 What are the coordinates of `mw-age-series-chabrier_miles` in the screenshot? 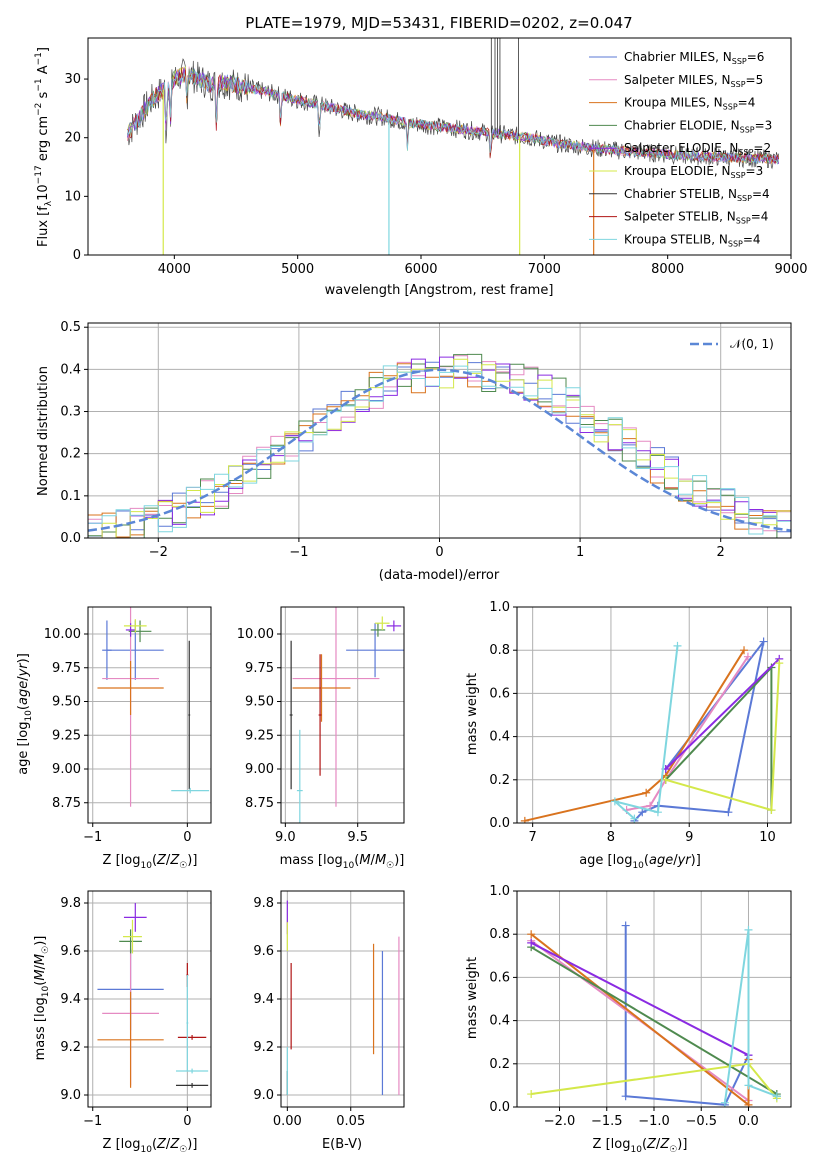 It's located at (699, 731).